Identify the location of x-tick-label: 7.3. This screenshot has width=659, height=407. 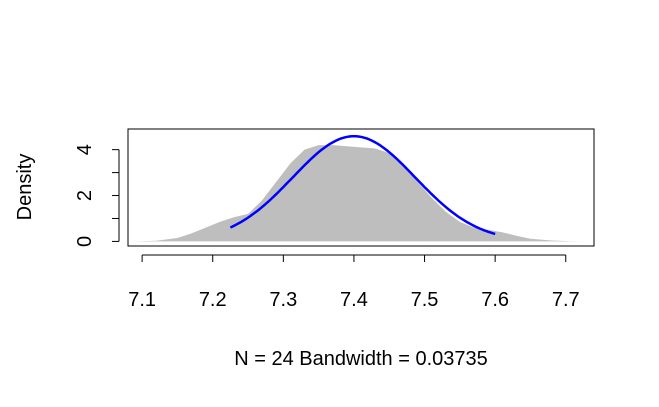
(283, 300).